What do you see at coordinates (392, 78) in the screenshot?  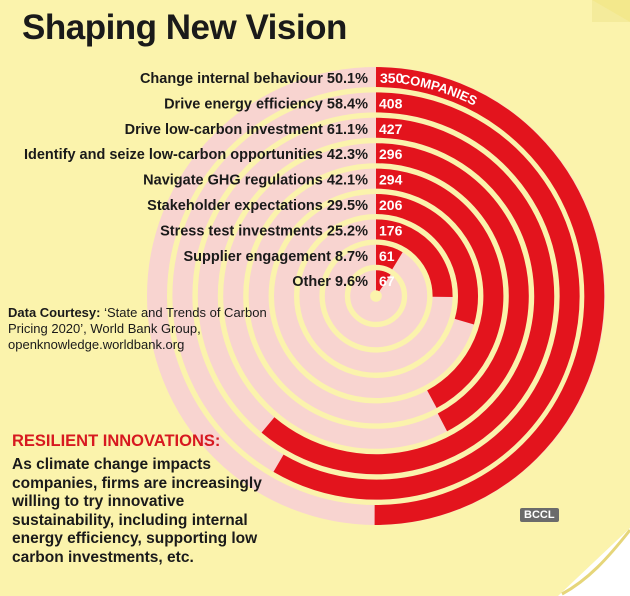 I see `count-label: 350` at bounding box center [392, 78].